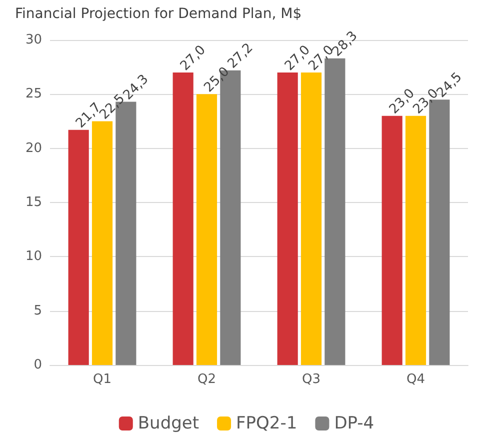  Describe the element at coordinates (354, 424) in the screenshot. I see `legend-label: DP-4` at that location.